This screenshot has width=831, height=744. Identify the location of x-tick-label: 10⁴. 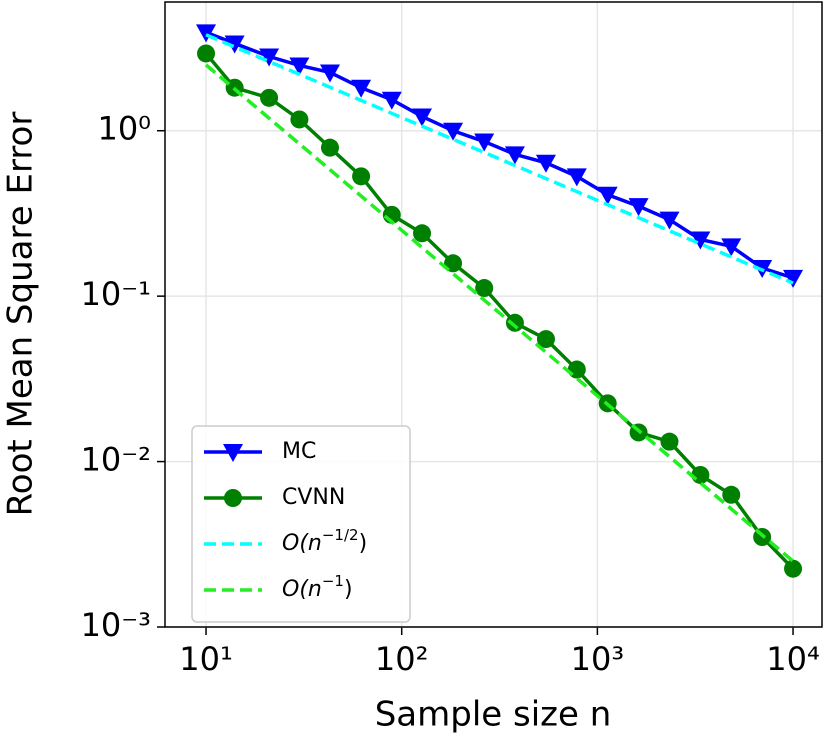
(793, 659).